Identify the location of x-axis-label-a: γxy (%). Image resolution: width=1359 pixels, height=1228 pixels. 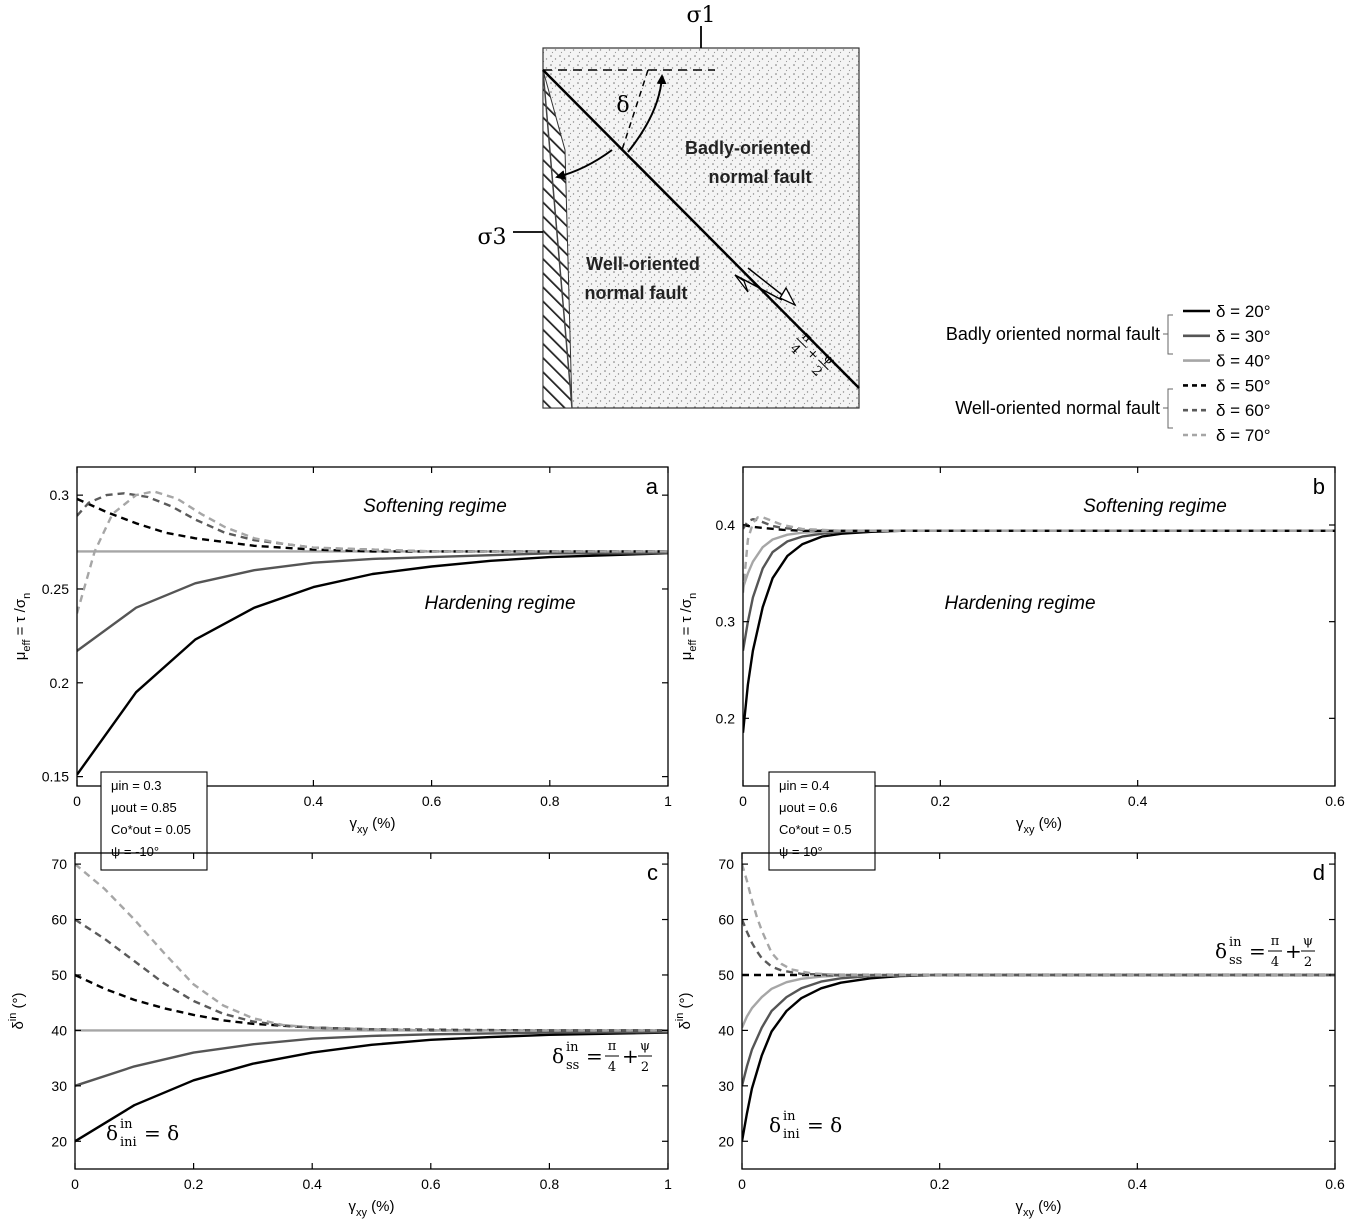
(373, 825).